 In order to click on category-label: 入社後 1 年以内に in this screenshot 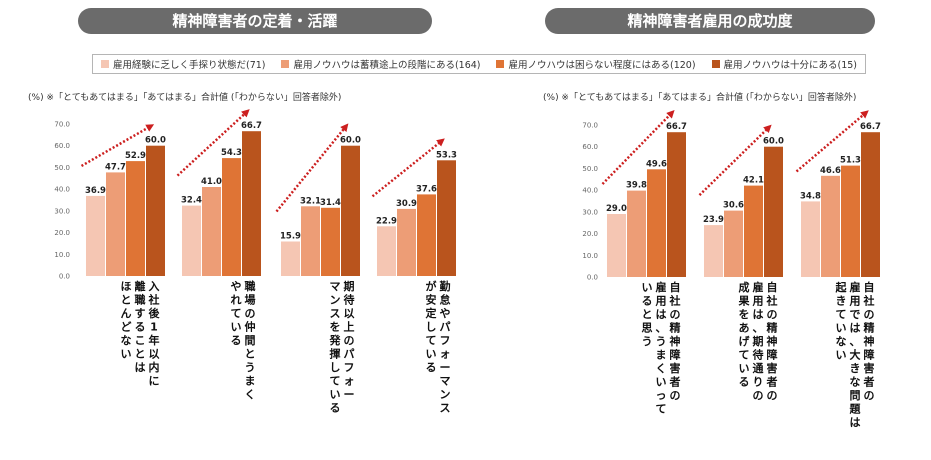, I will do `click(154, 334)`.